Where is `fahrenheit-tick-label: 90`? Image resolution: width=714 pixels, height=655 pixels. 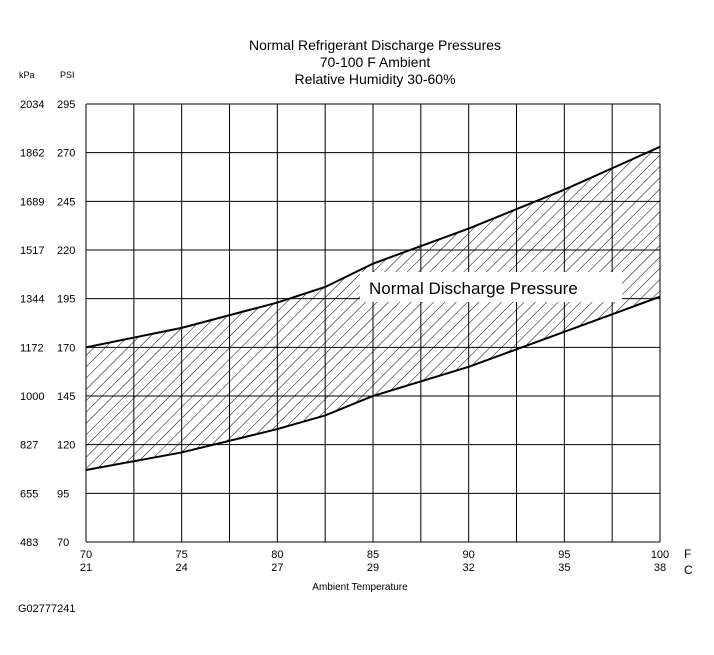 fahrenheit-tick-label: 90 is located at coordinates (469, 555).